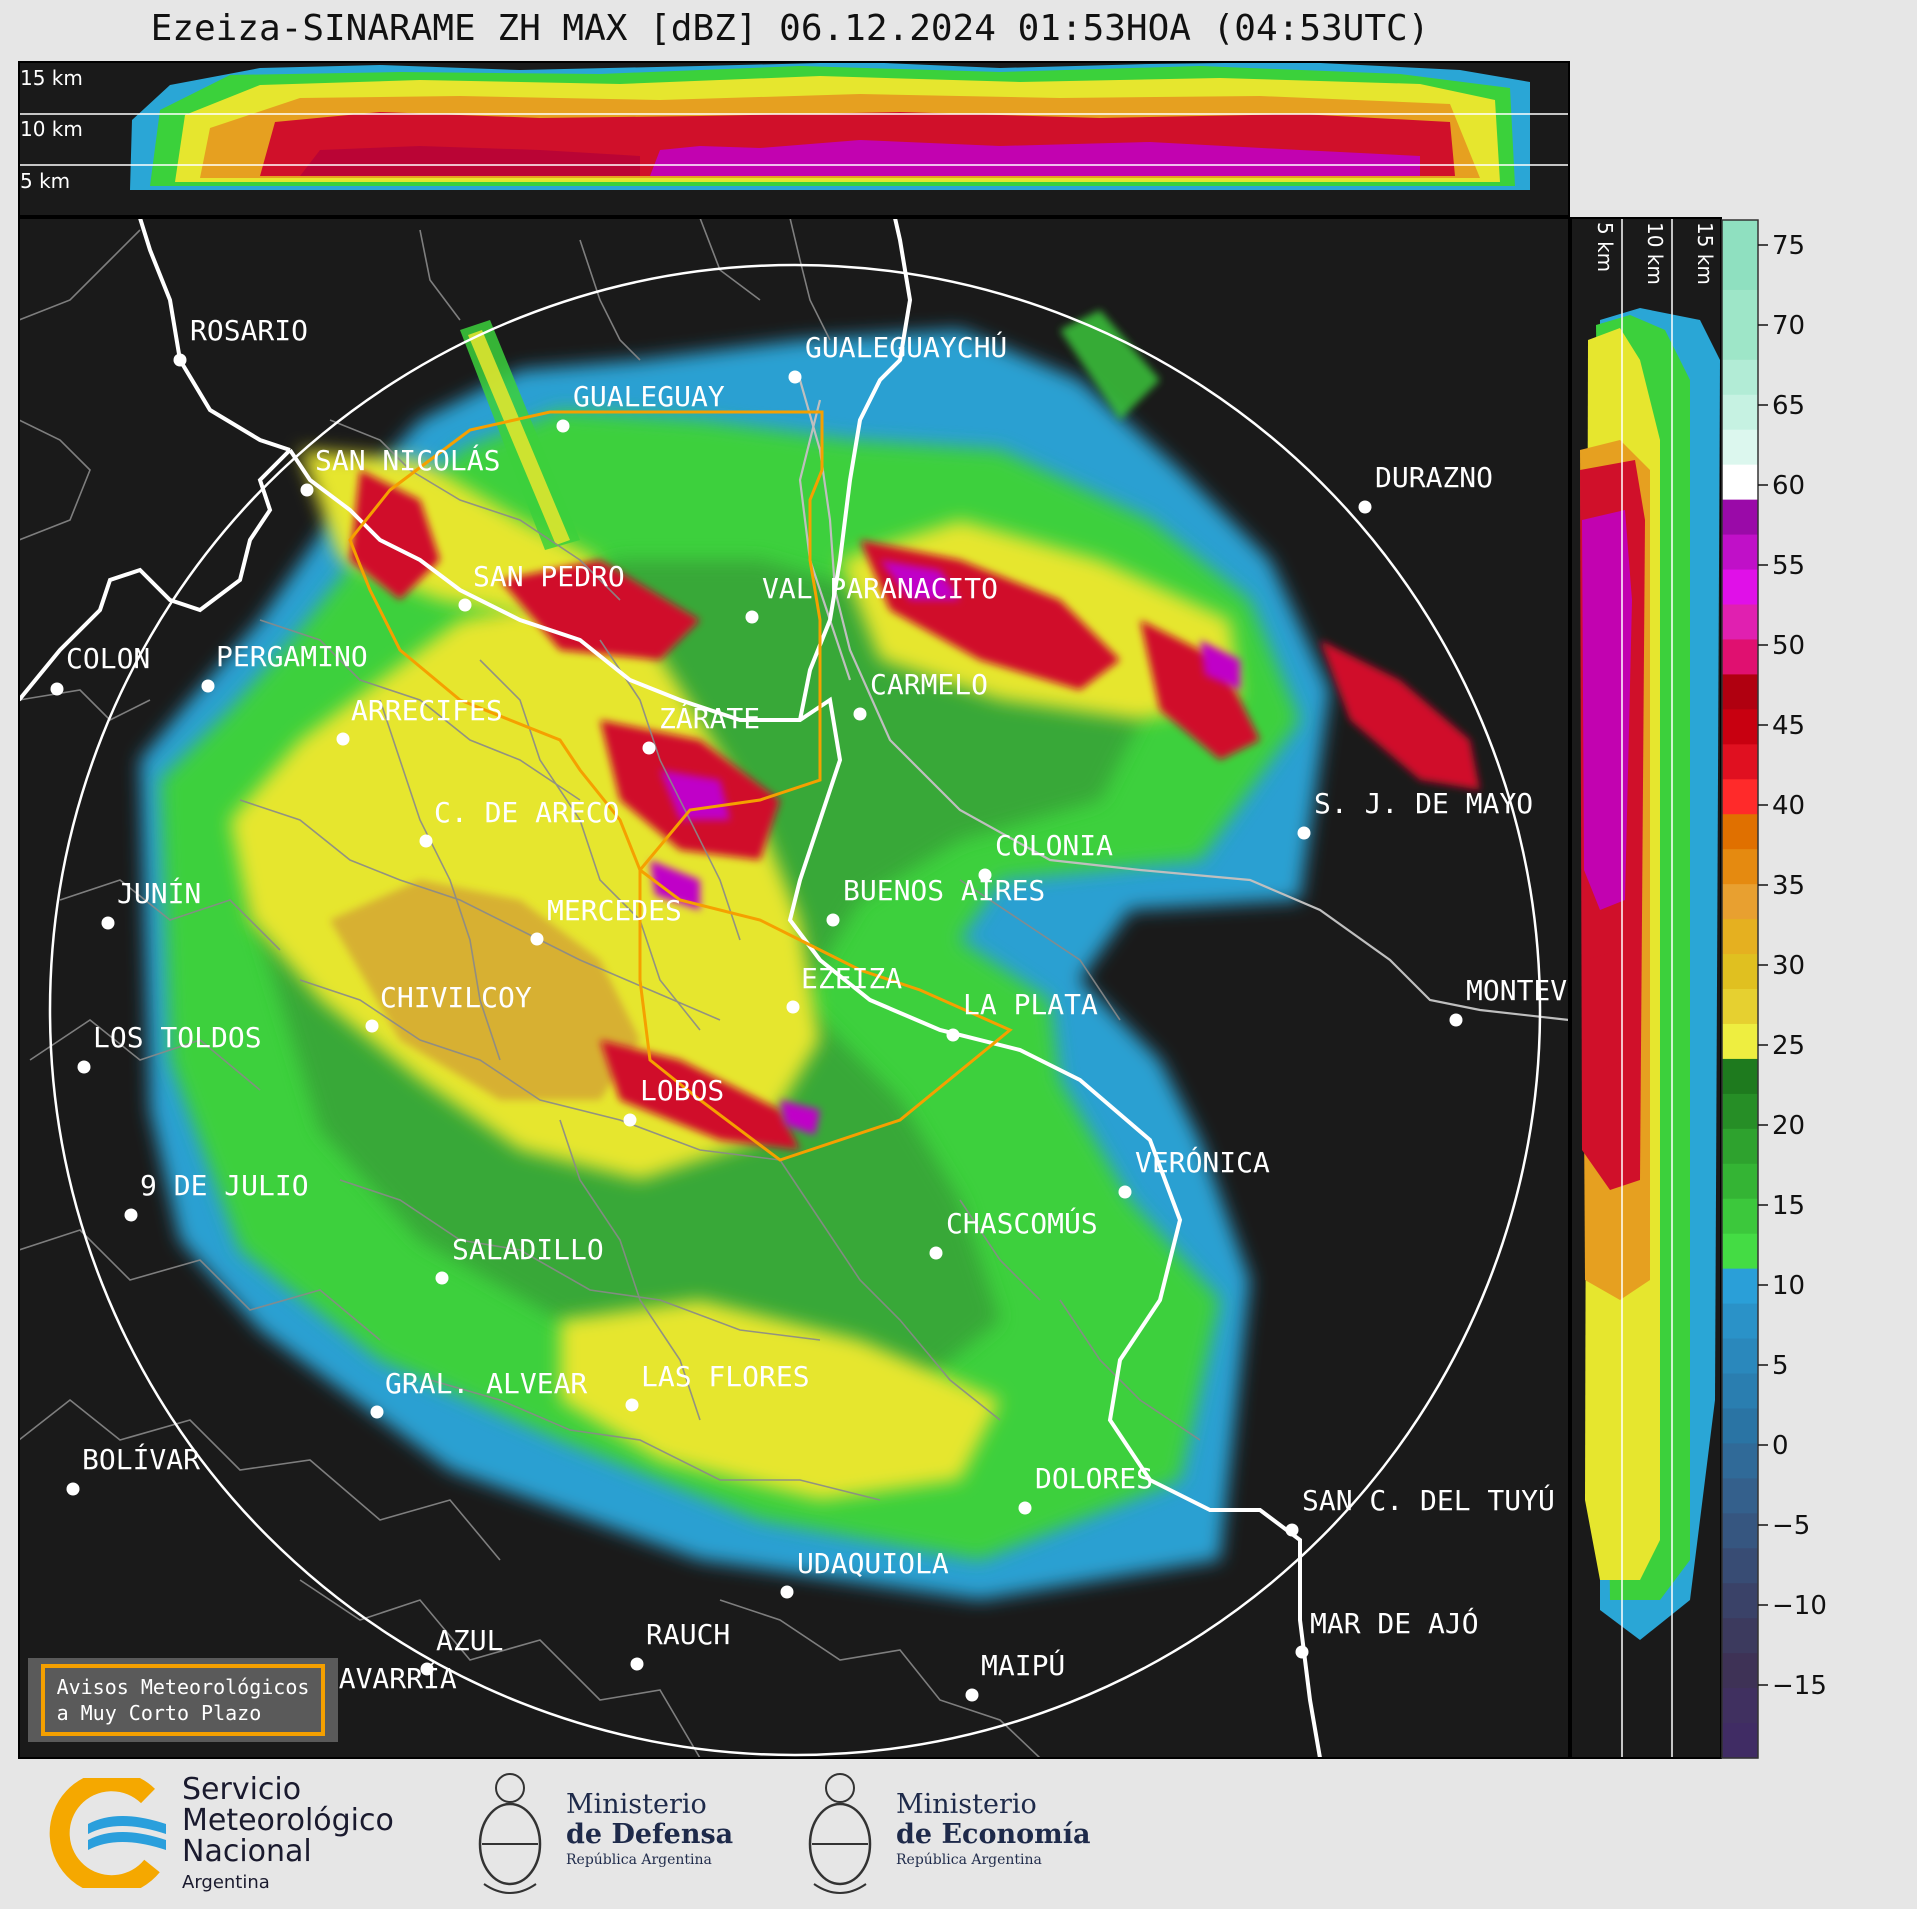 The width and height of the screenshot is (1917, 1909). What do you see at coordinates (1094, 1478) in the screenshot?
I see `city-label: DOLORES` at bounding box center [1094, 1478].